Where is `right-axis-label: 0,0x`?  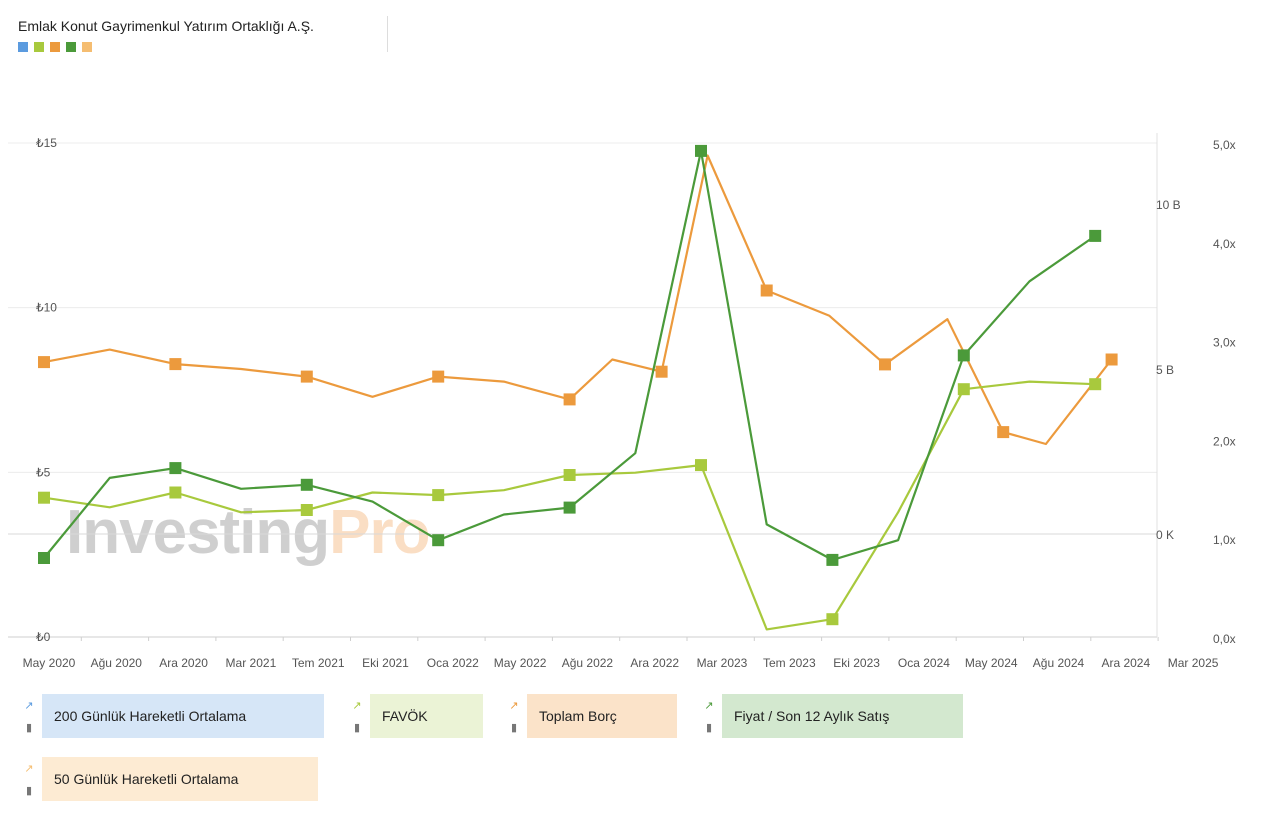
right-axis-label: 0,0x is located at coordinates (1224, 639).